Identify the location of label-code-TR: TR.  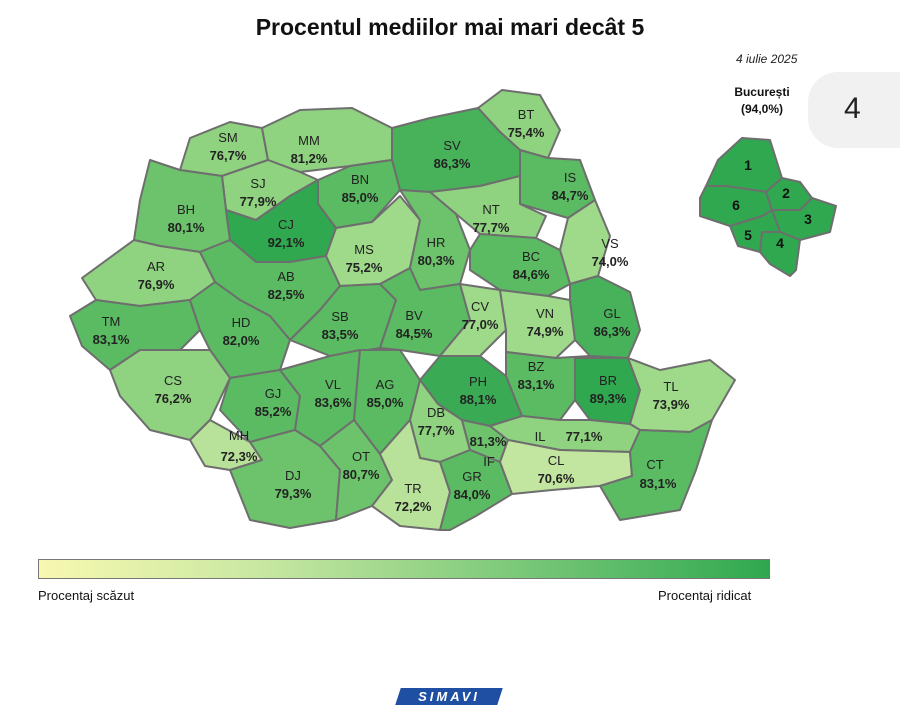
(412, 488).